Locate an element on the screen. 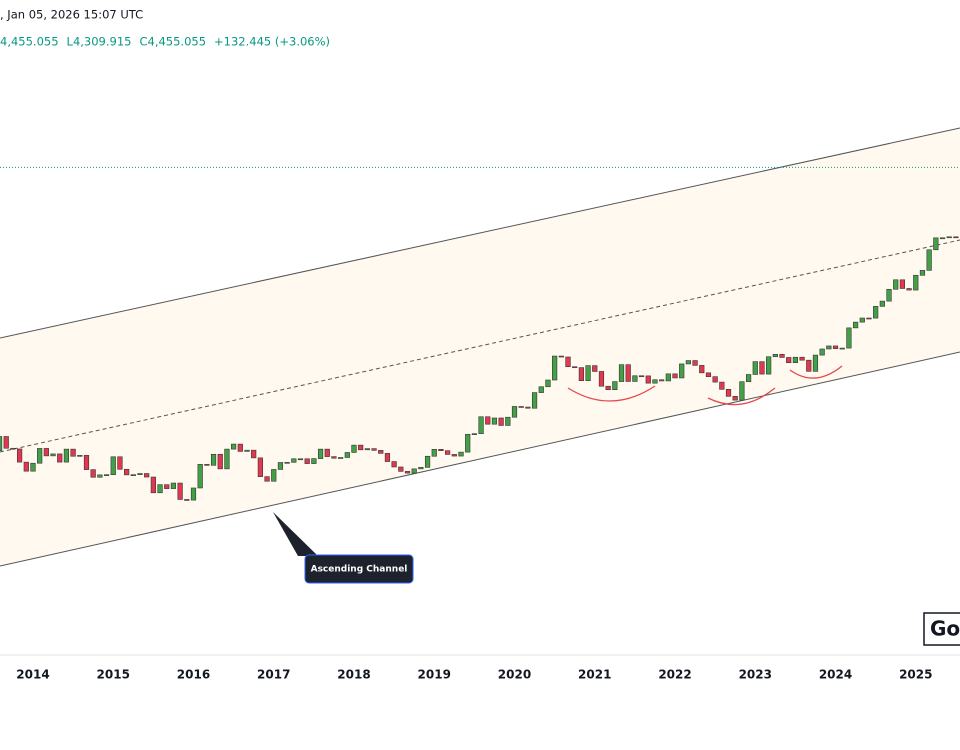  quote: 4,455.055 is located at coordinates (29, 42).